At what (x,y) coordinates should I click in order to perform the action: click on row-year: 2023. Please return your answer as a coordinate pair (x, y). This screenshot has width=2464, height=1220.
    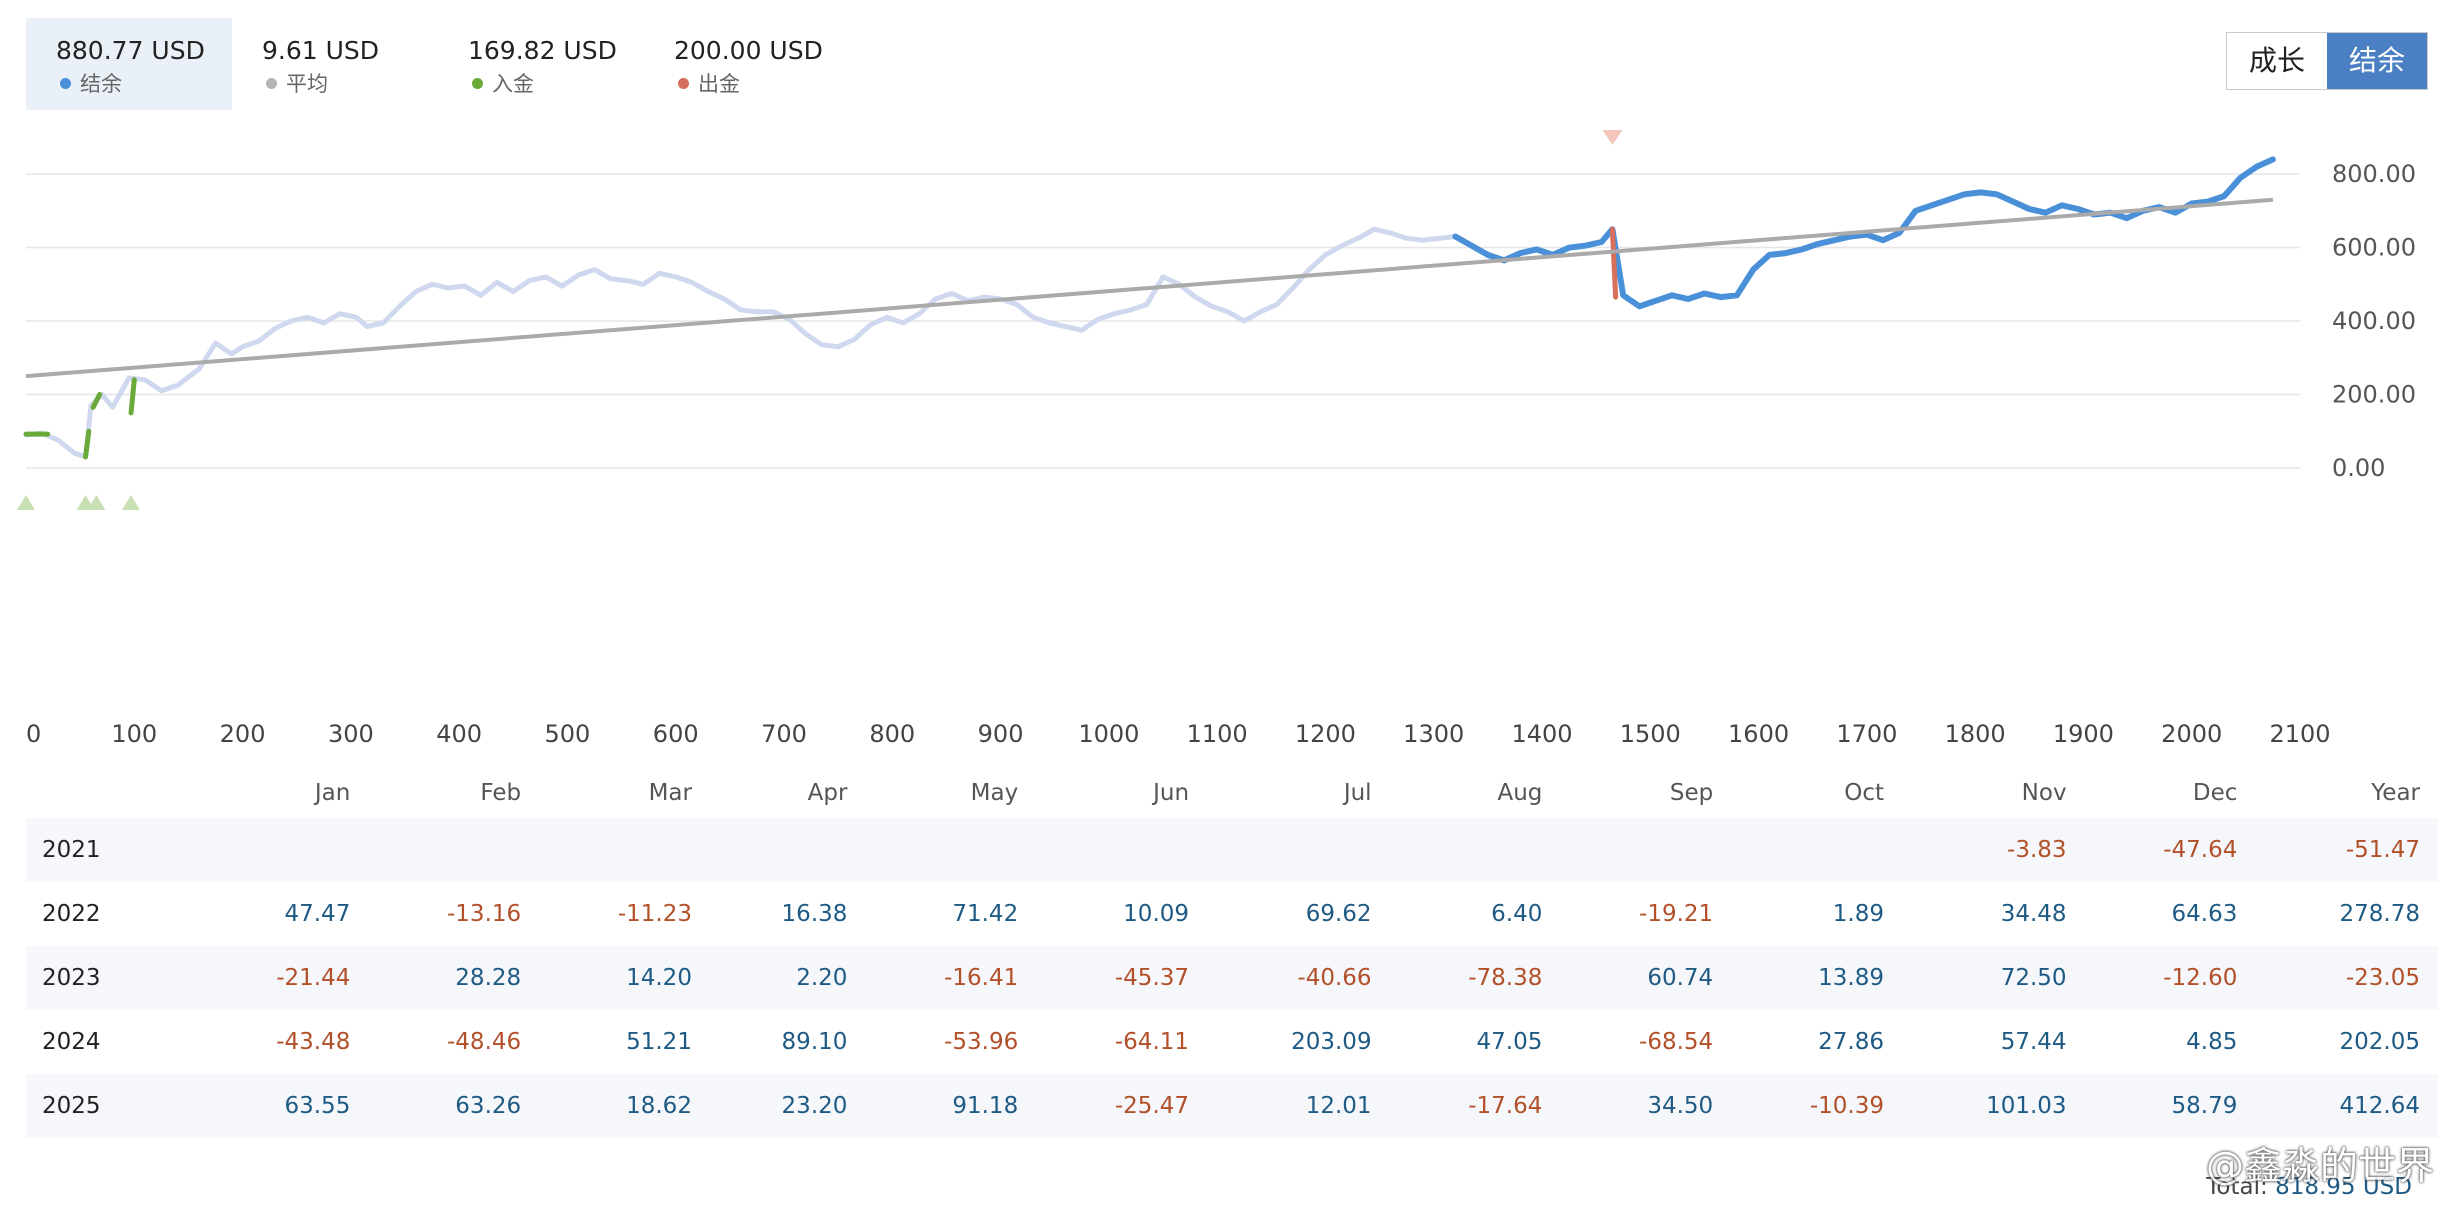
    Looking at the image, I should click on (112, 978).